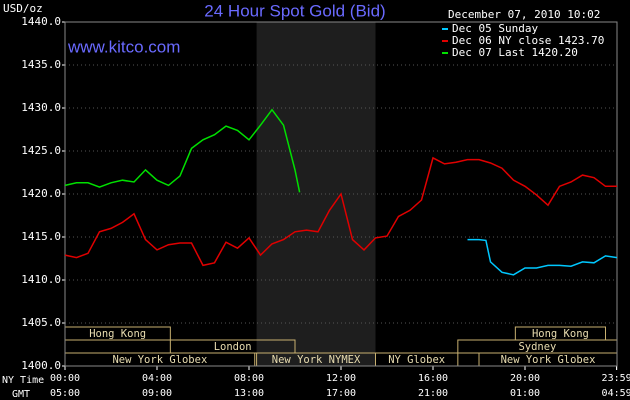 The width and height of the screenshot is (630, 400). I want to click on timestamp: December 07, 2010 10:02, so click(524, 14).